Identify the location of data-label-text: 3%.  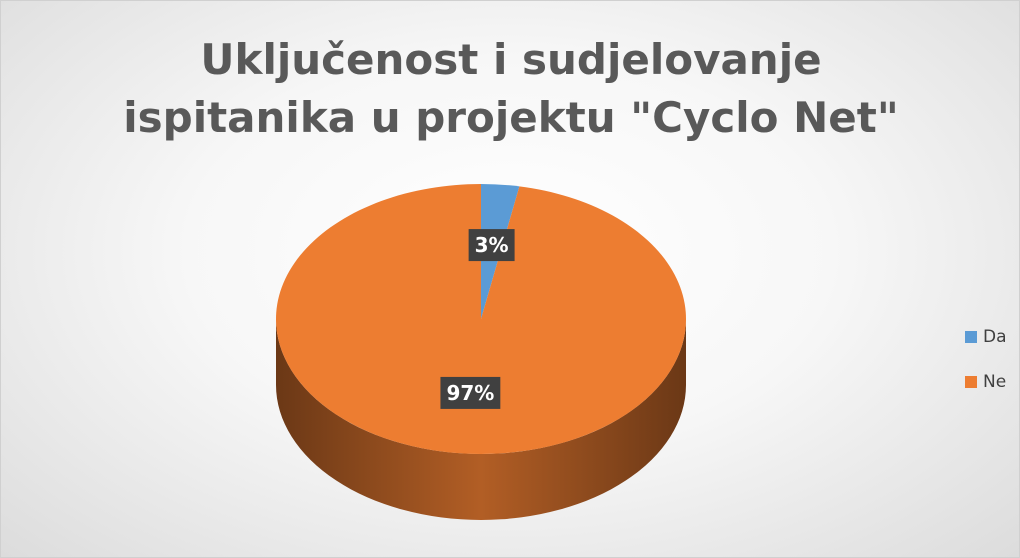
(492, 245).